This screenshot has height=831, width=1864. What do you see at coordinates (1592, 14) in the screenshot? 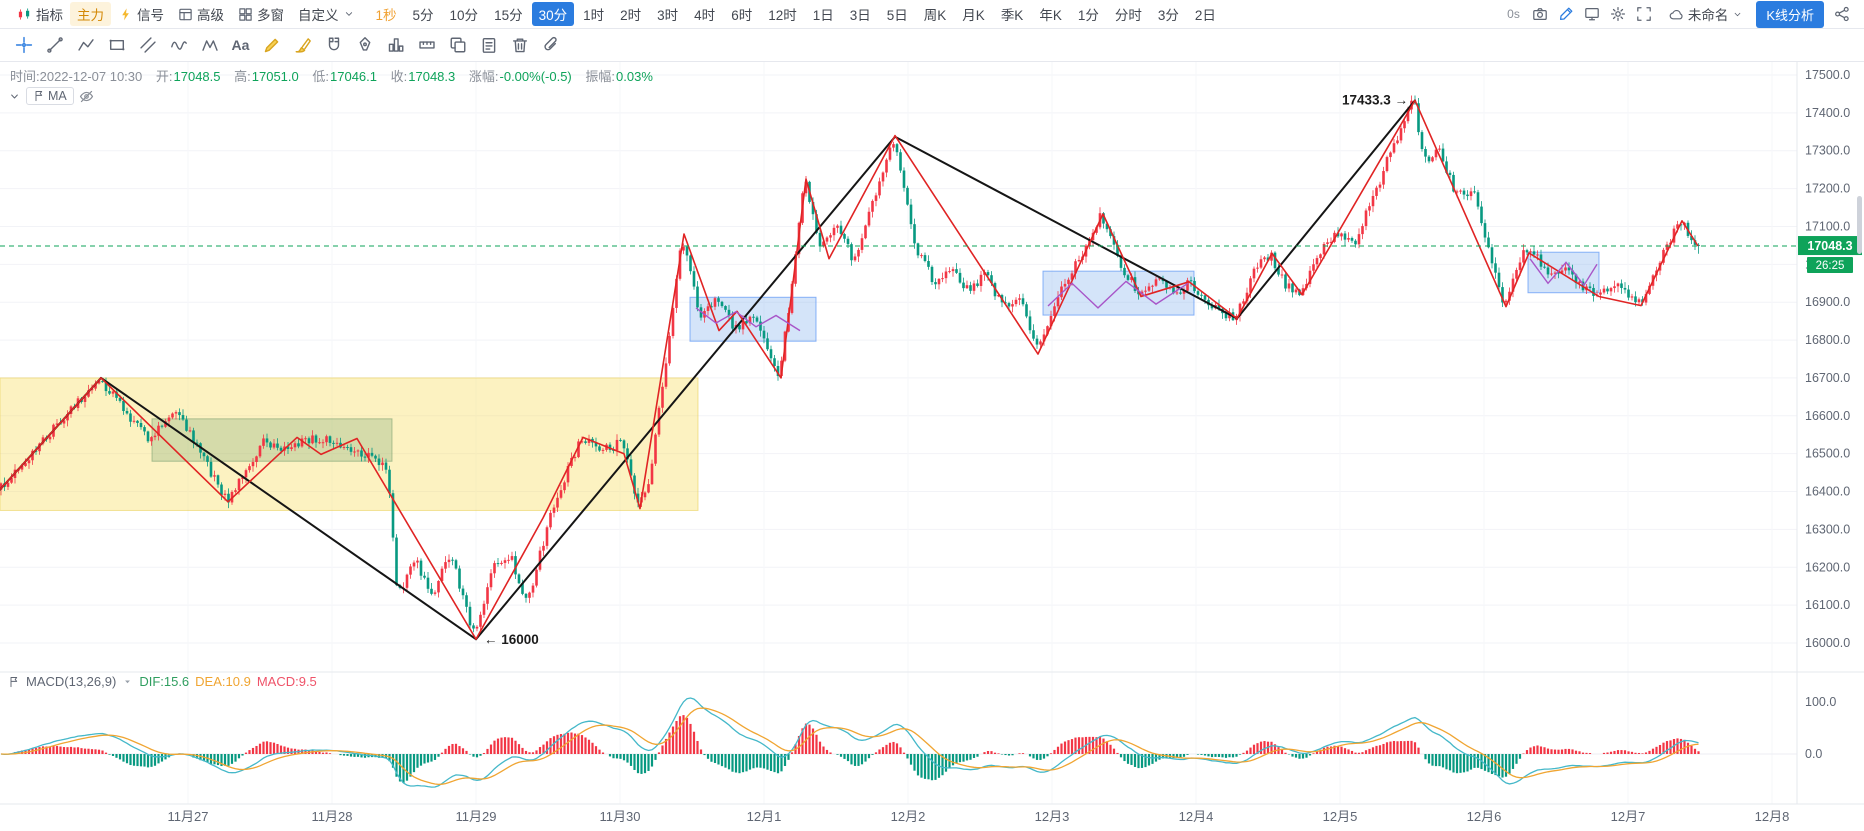
I see `monitor-icon` at bounding box center [1592, 14].